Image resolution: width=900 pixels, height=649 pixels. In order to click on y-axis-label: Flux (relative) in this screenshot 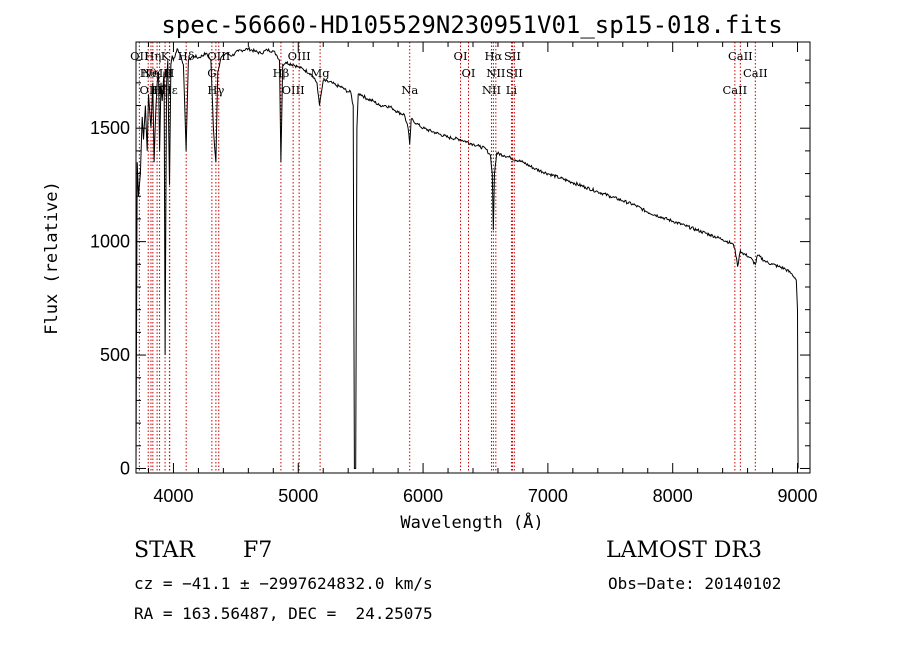, I will do `click(52, 258)`.